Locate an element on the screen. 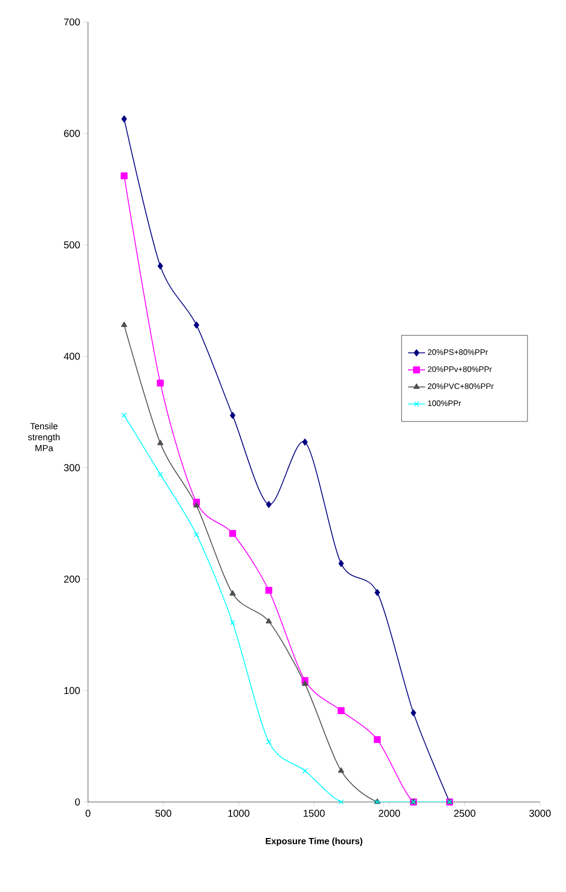  y-tick-label: 600 is located at coordinates (72, 133).